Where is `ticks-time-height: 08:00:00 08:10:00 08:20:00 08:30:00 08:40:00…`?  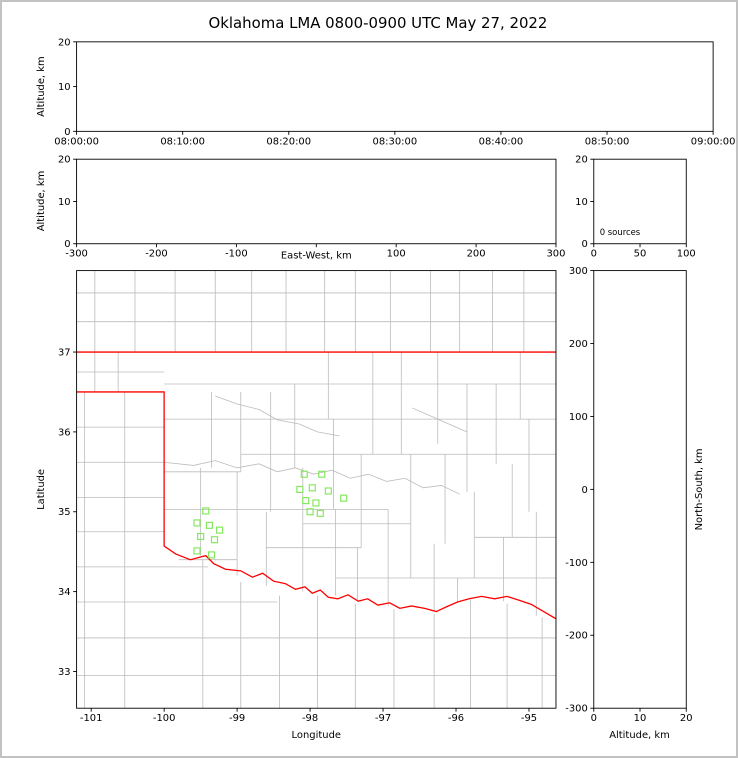 ticks-time-height: 08:00:00 08:10:00 08:20:00 08:30:00 08:40:00… is located at coordinates (394, 92).